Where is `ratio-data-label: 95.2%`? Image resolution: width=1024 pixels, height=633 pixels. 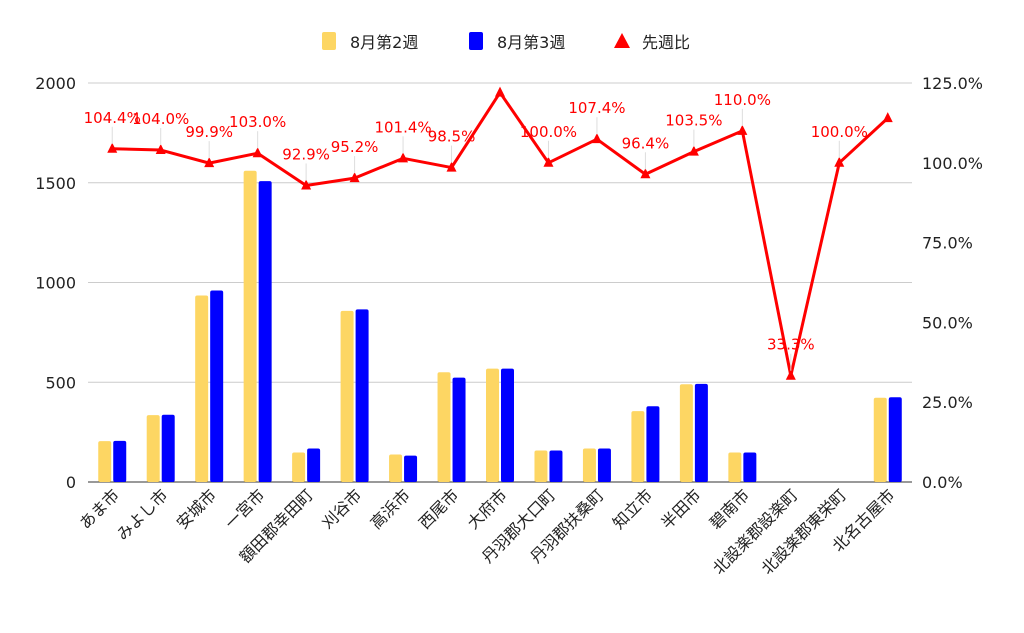 ratio-data-label: 95.2% is located at coordinates (355, 147).